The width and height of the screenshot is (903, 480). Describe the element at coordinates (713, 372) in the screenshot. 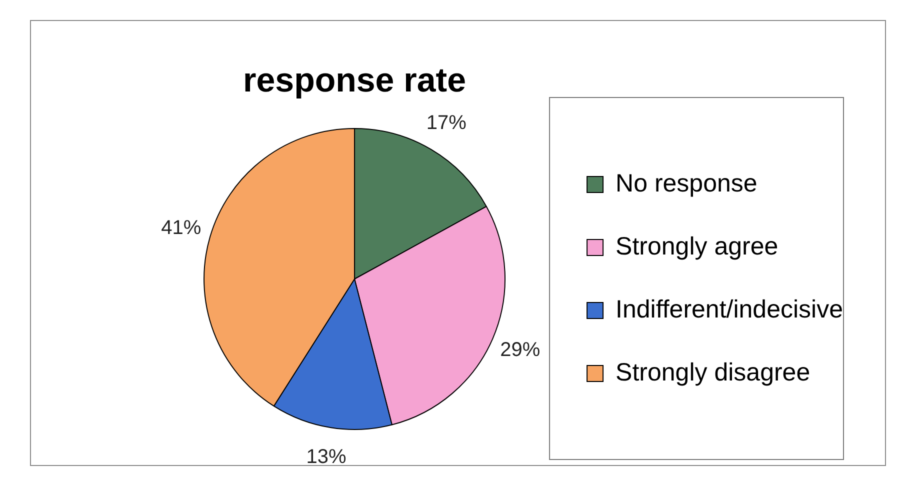

I see `legend-label: Strongly disagree` at that location.